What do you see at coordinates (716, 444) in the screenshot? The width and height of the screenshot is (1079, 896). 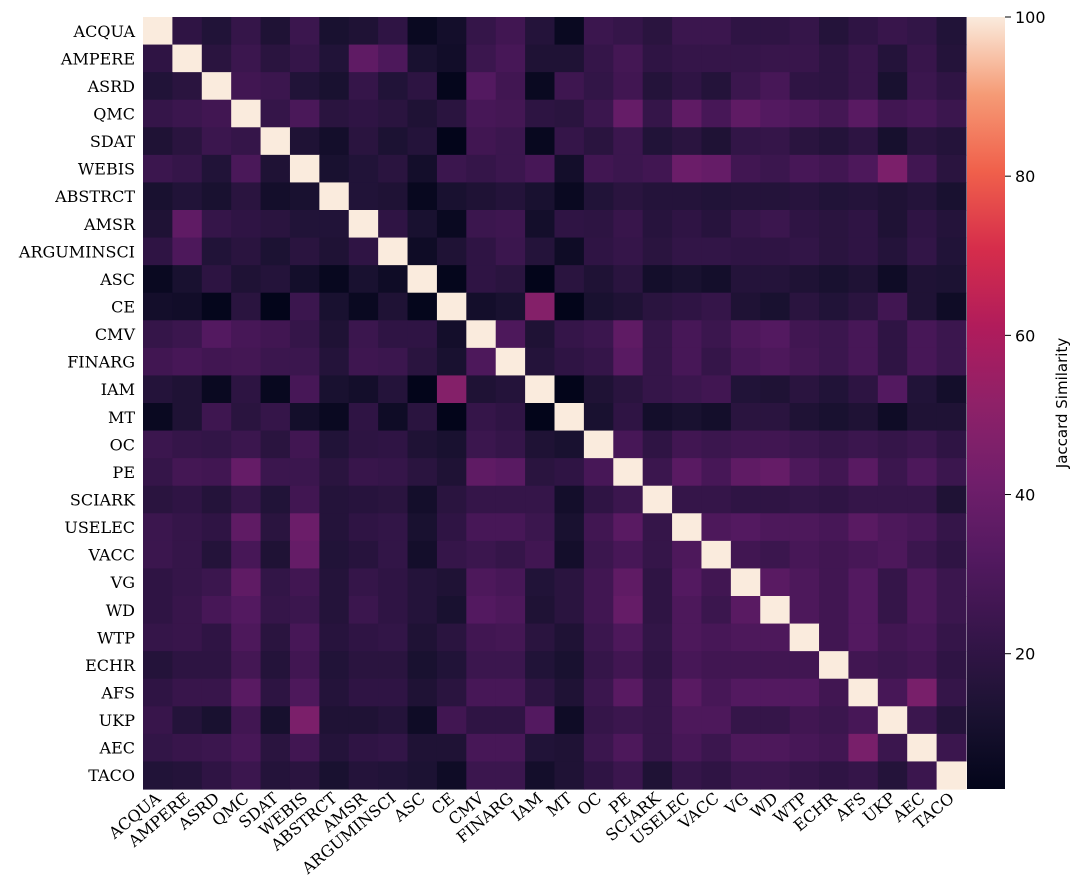 I see `heatmap-cell-oc-vacc` at bounding box center [716, 444].